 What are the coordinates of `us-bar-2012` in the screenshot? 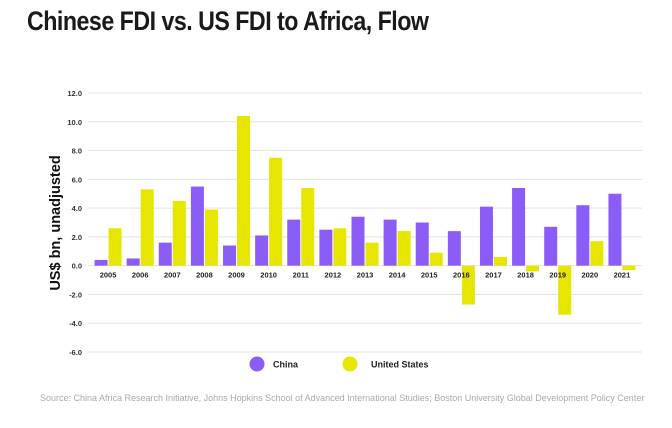 It's located at (340, 247).